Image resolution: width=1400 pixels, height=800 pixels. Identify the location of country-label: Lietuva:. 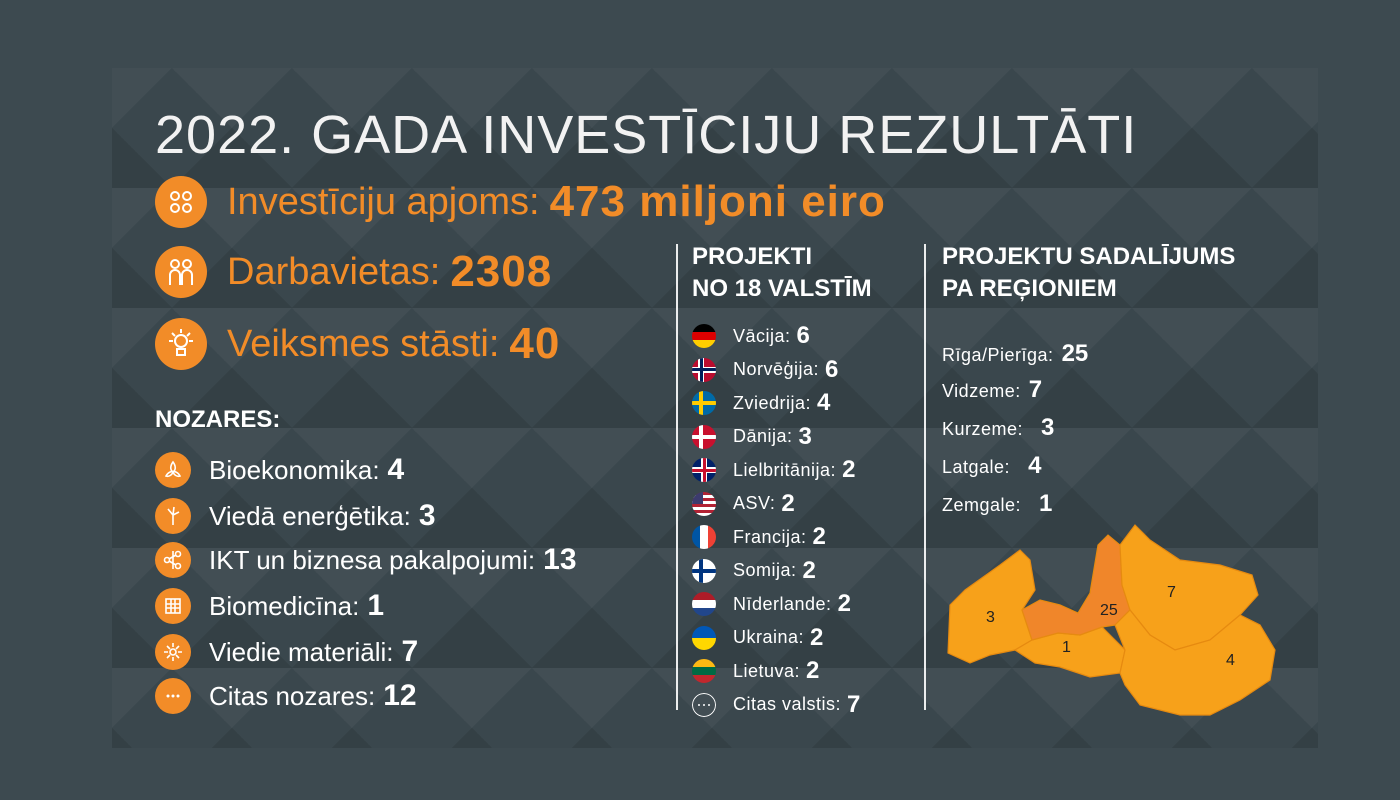
(767, 670).